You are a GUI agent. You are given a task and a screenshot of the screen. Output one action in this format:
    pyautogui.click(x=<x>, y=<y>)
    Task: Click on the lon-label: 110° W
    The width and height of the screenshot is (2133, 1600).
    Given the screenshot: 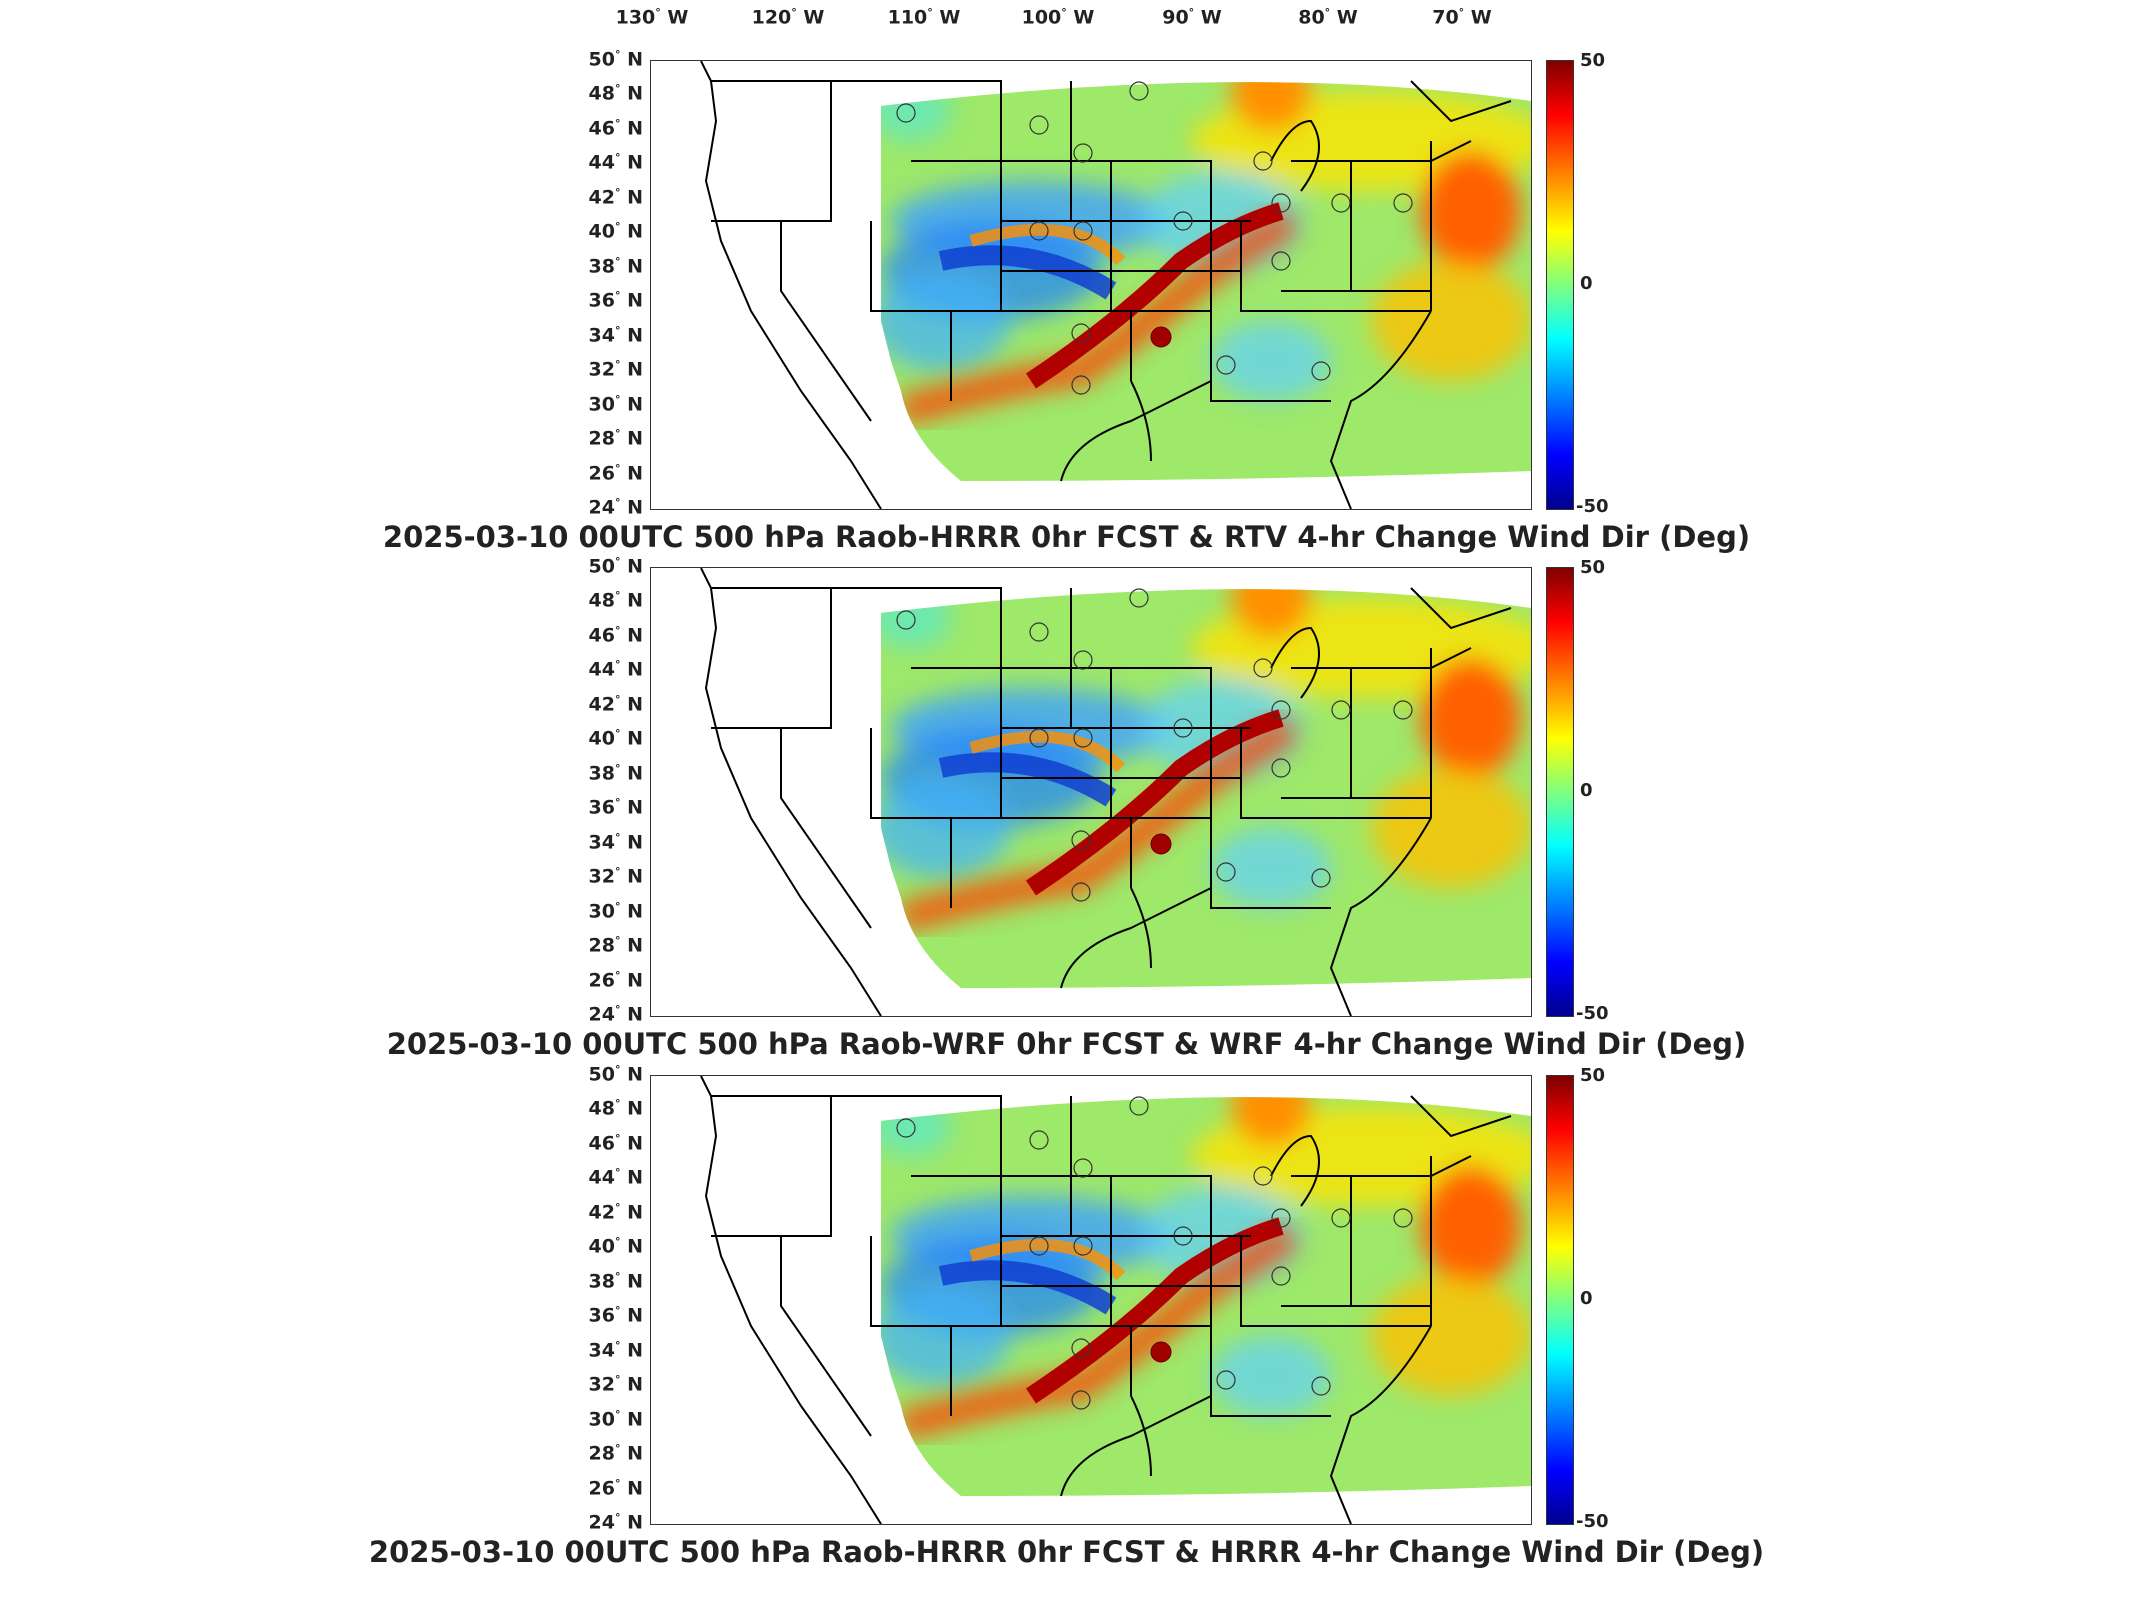 What is the action you would take?
    pyautogui.click(x=924, y=17)
    